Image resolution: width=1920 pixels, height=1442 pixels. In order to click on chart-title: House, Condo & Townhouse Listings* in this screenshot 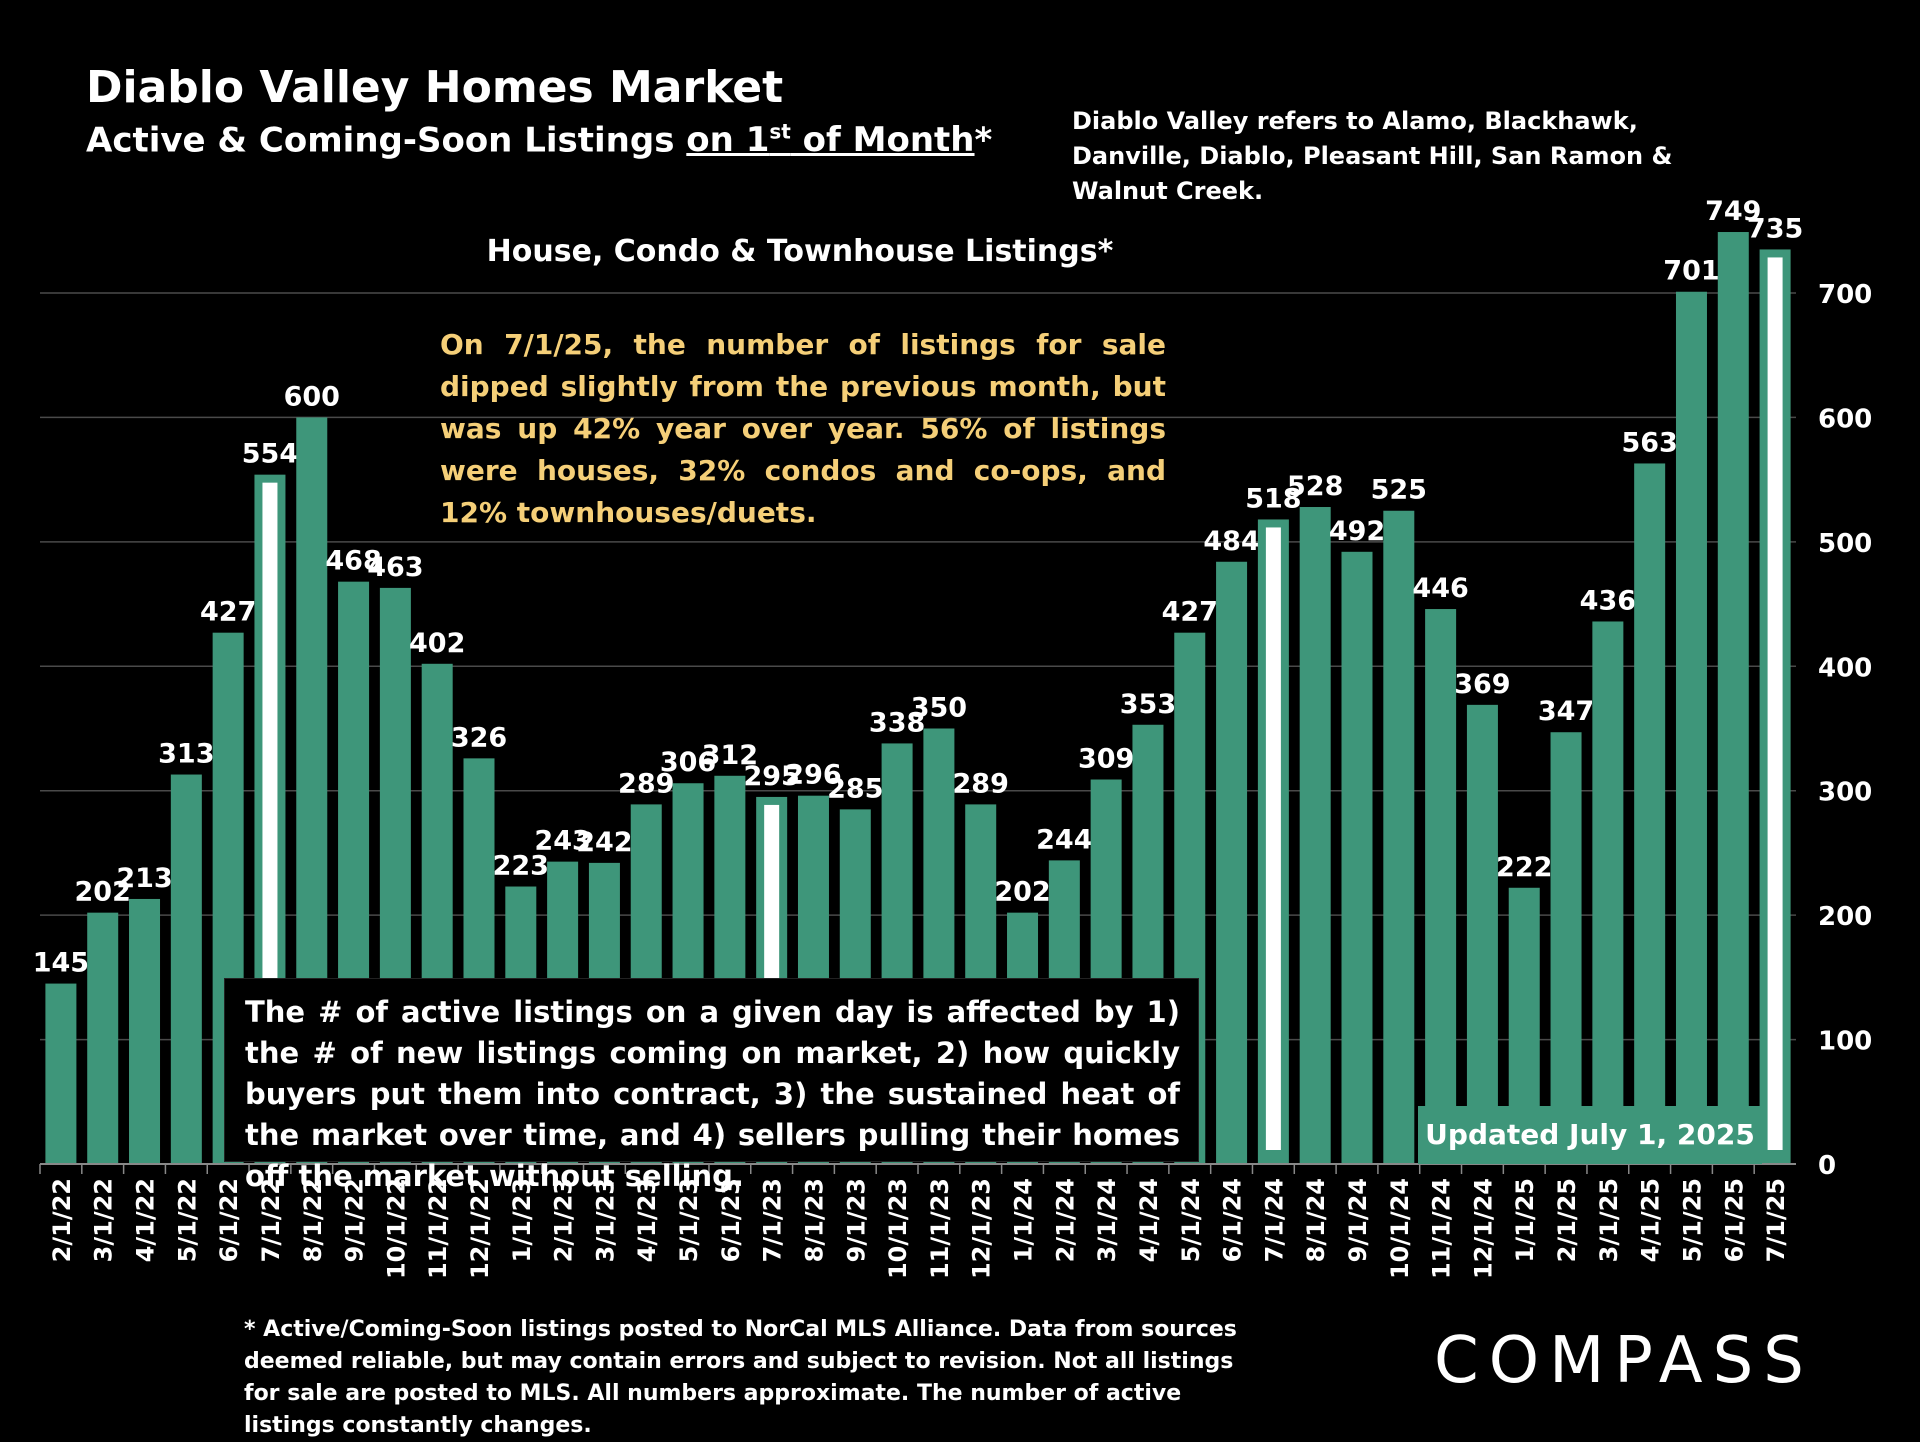, I will do `click(800, 251)`.